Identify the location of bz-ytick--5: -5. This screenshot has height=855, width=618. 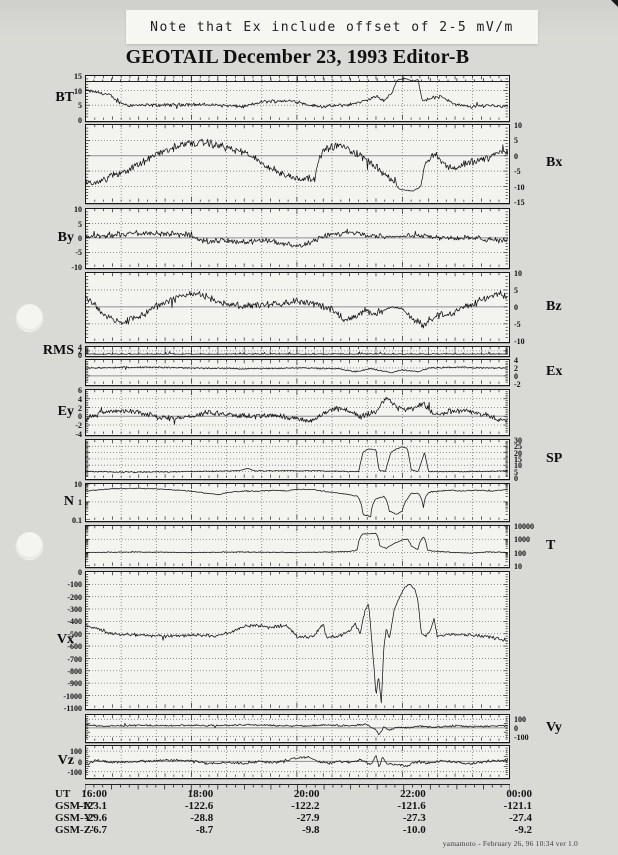
(517, 324).